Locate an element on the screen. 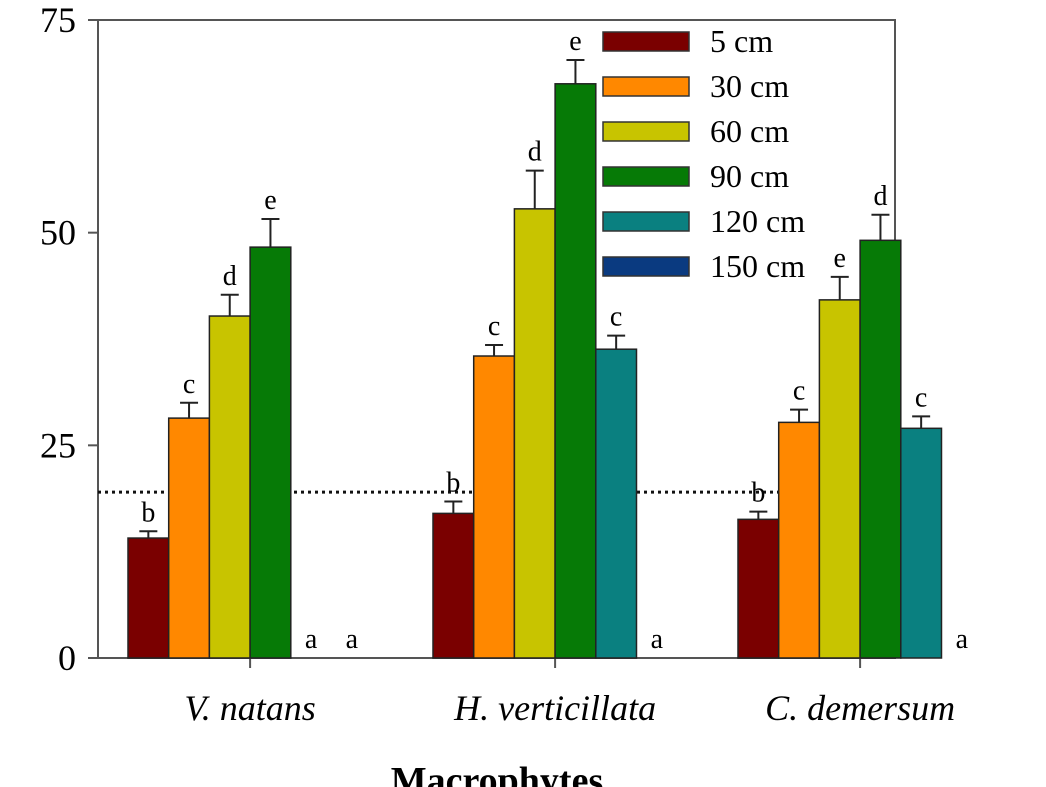 The image size is (1046, 787). y-tick-label: 0 is located at coordinates (67, 658).